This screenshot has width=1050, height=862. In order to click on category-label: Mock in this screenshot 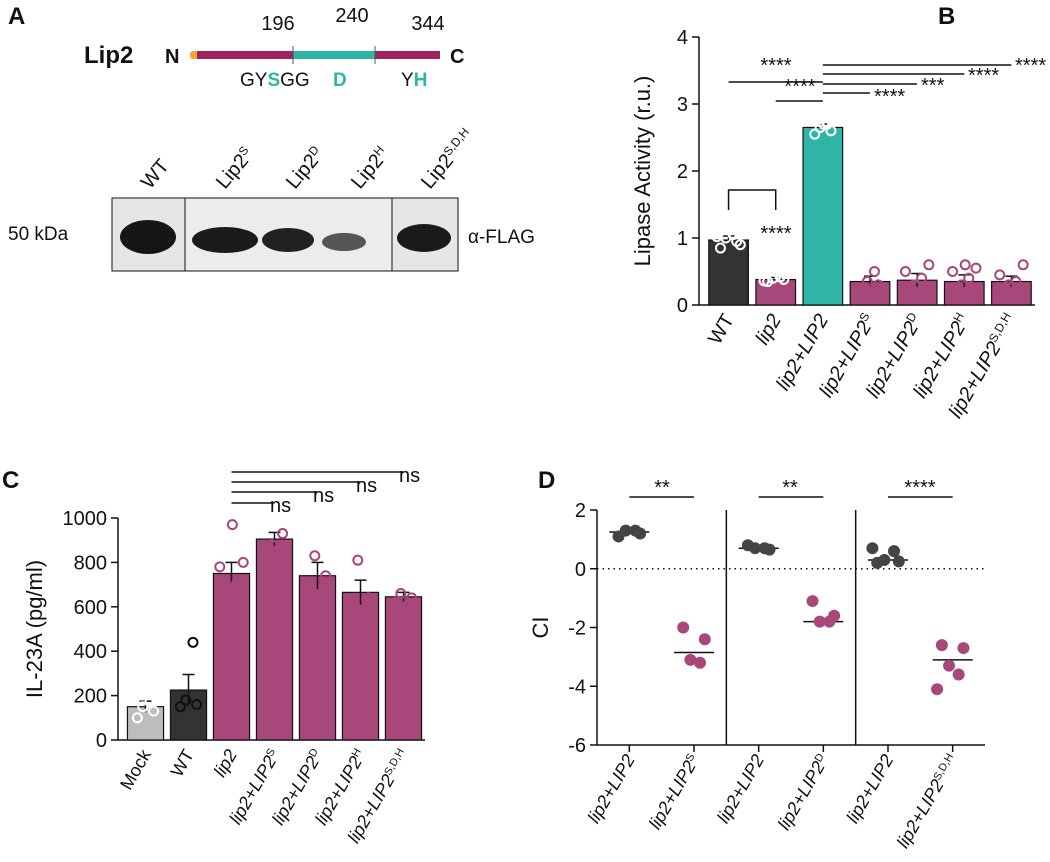, I will do `click(135, 769)`.